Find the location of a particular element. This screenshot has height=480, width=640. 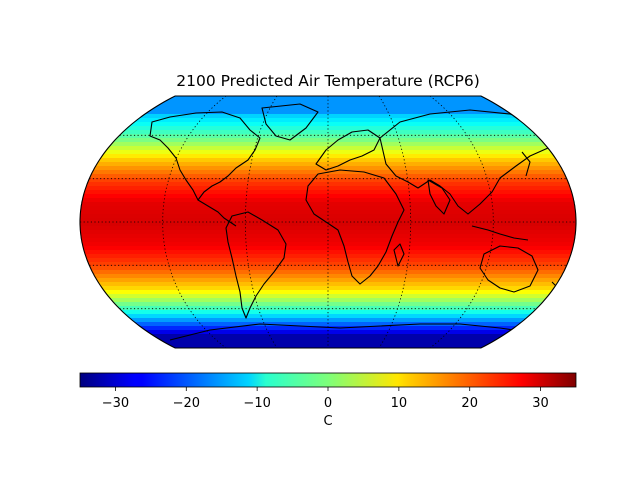

coast-japan is located at coordinates (526, 164).